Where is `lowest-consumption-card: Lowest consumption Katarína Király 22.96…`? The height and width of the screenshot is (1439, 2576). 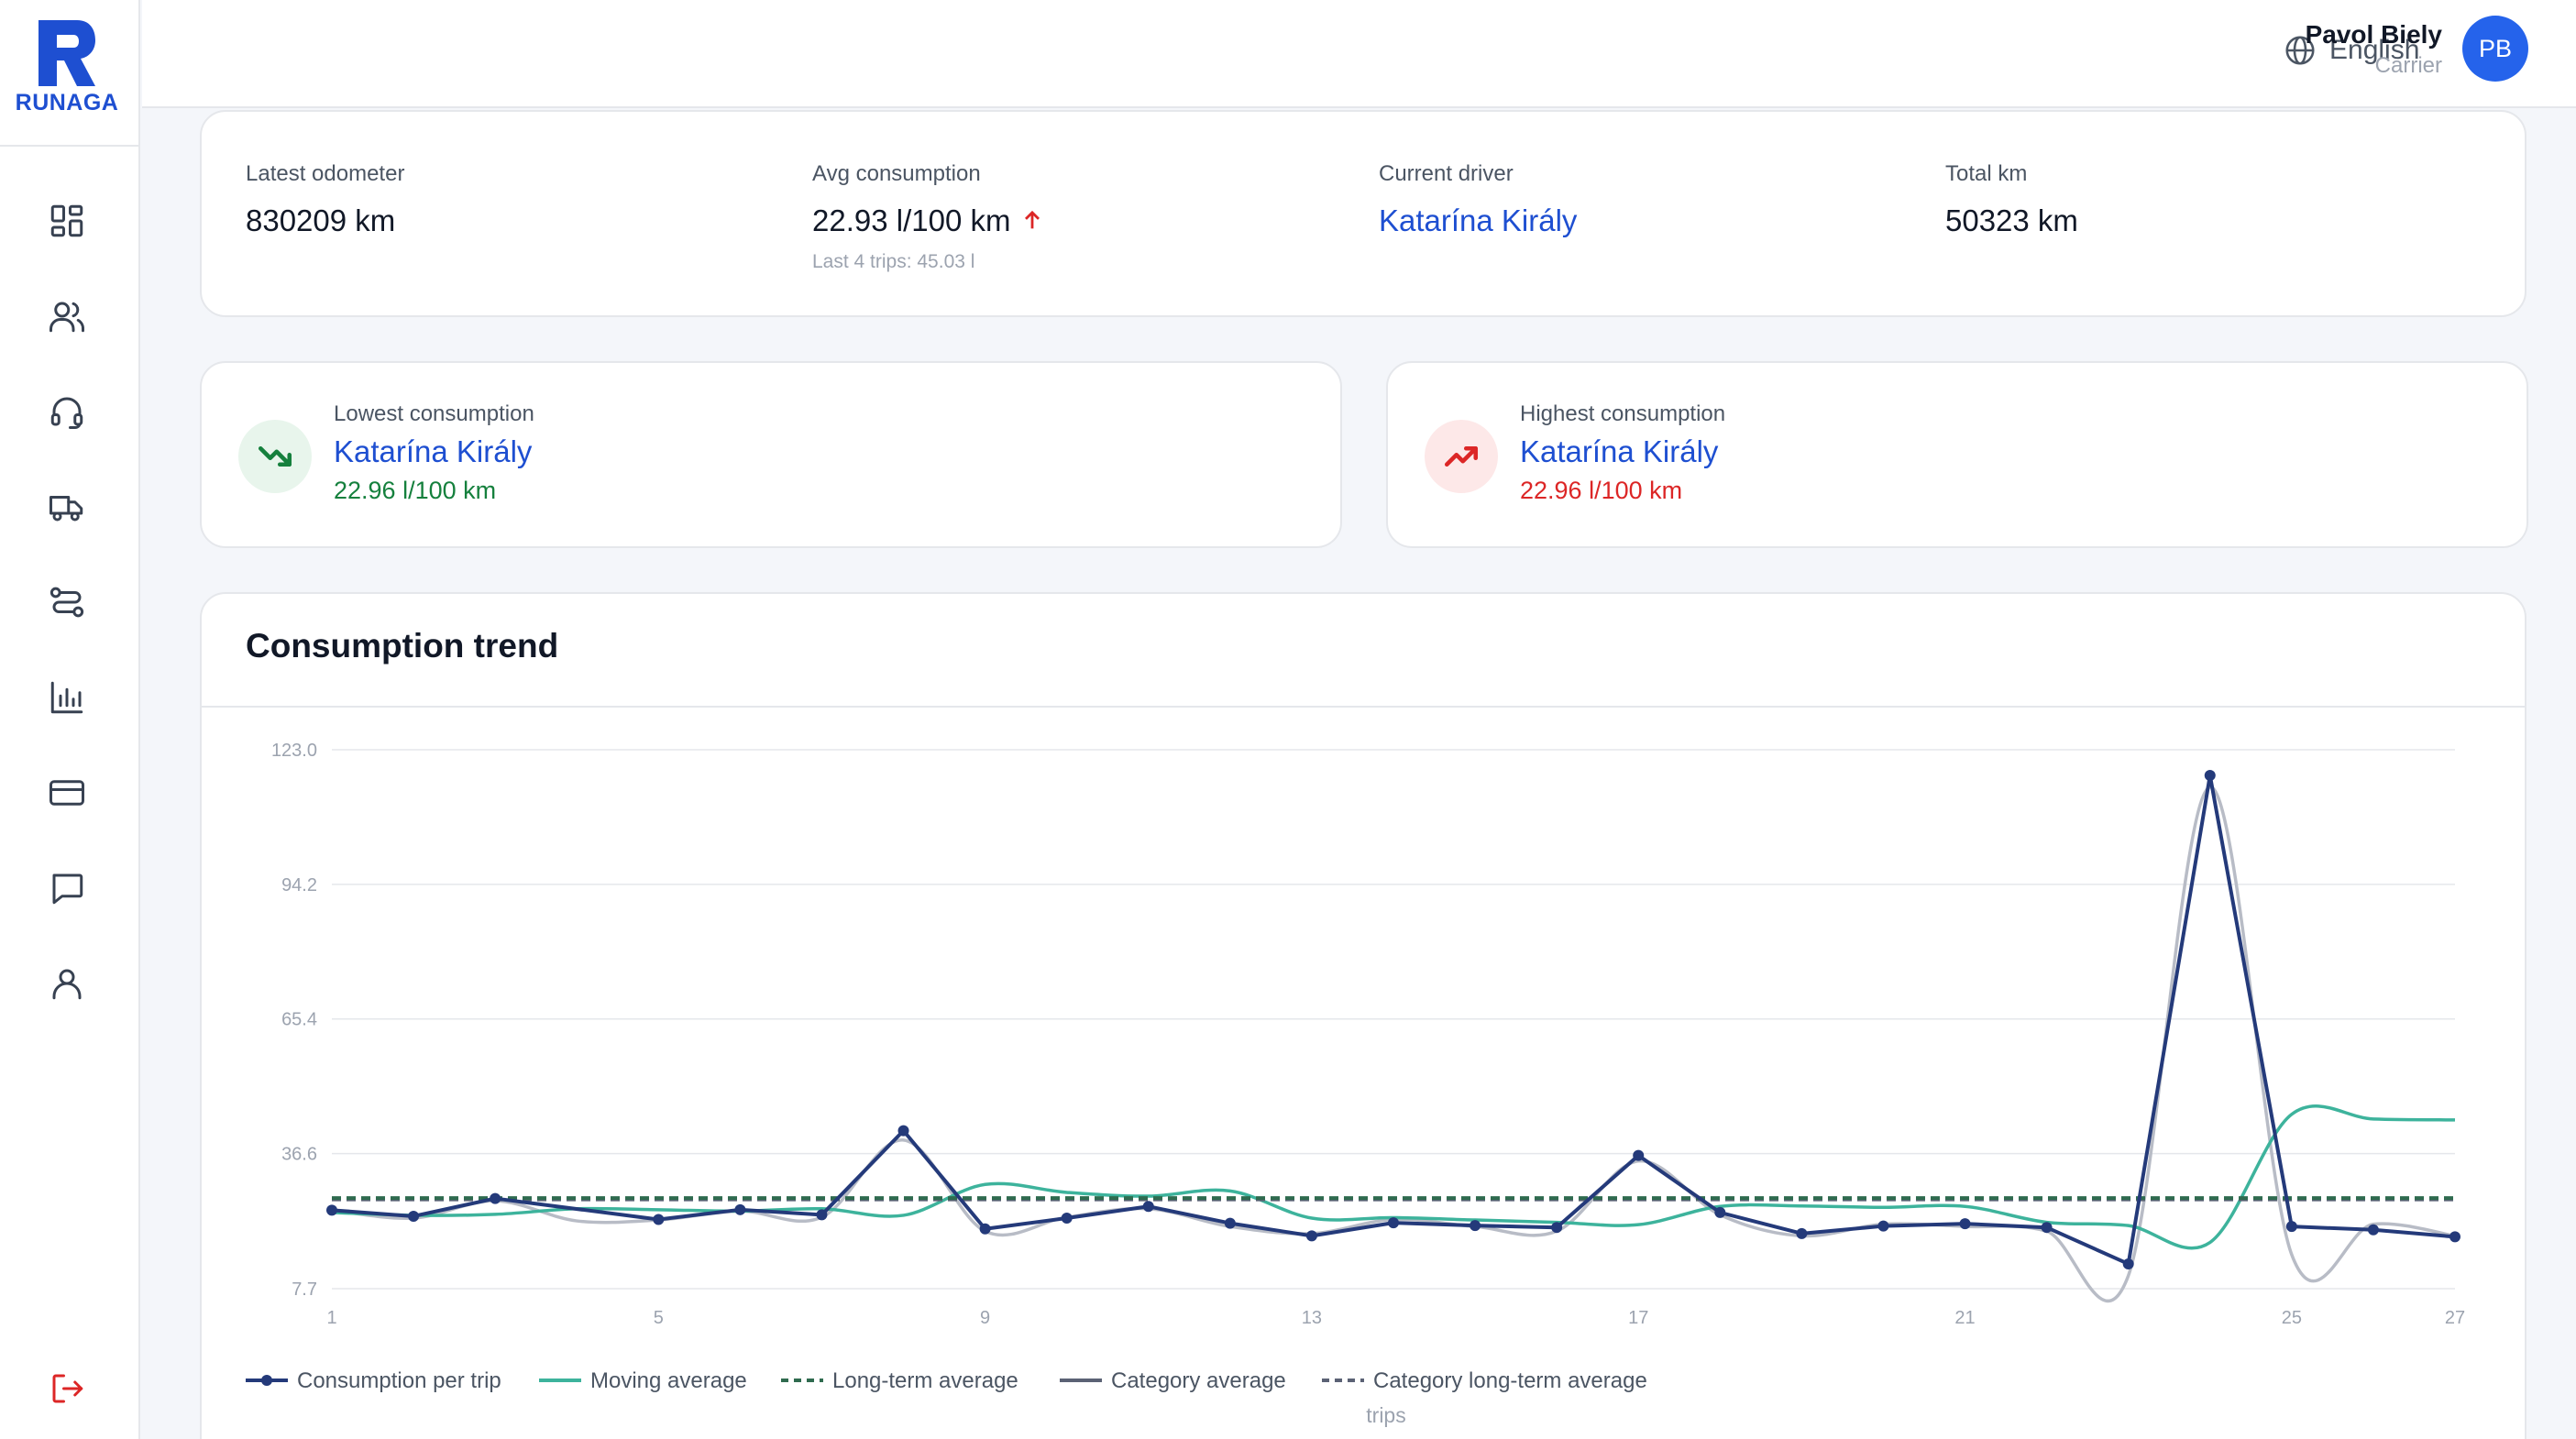 lowest-consumption-card: Lowest consumption Katarína Király 22.96… is located at coordinates (771, 455).